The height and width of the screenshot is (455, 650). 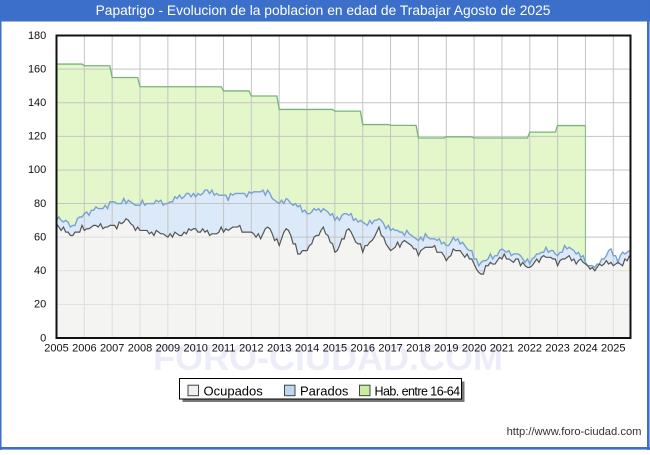 What do you see at coordinates (195, 348) in the screenshot?
I see `svg-text: 2010` at bounding box center [195, 348].